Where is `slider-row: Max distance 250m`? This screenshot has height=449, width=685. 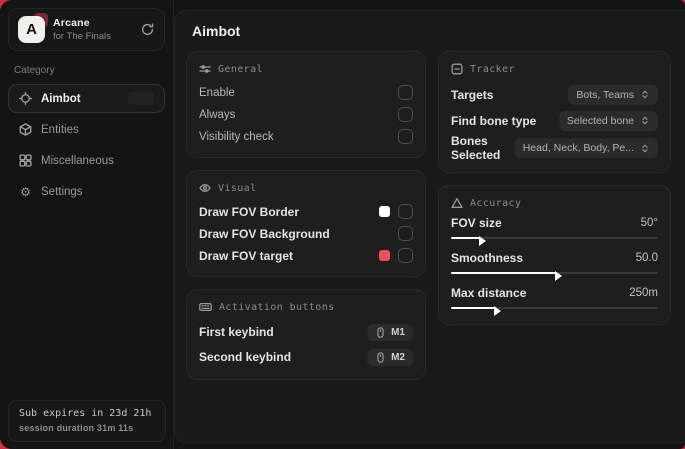 slider-row: Max distance 250m is located at coordinates (554, 301).